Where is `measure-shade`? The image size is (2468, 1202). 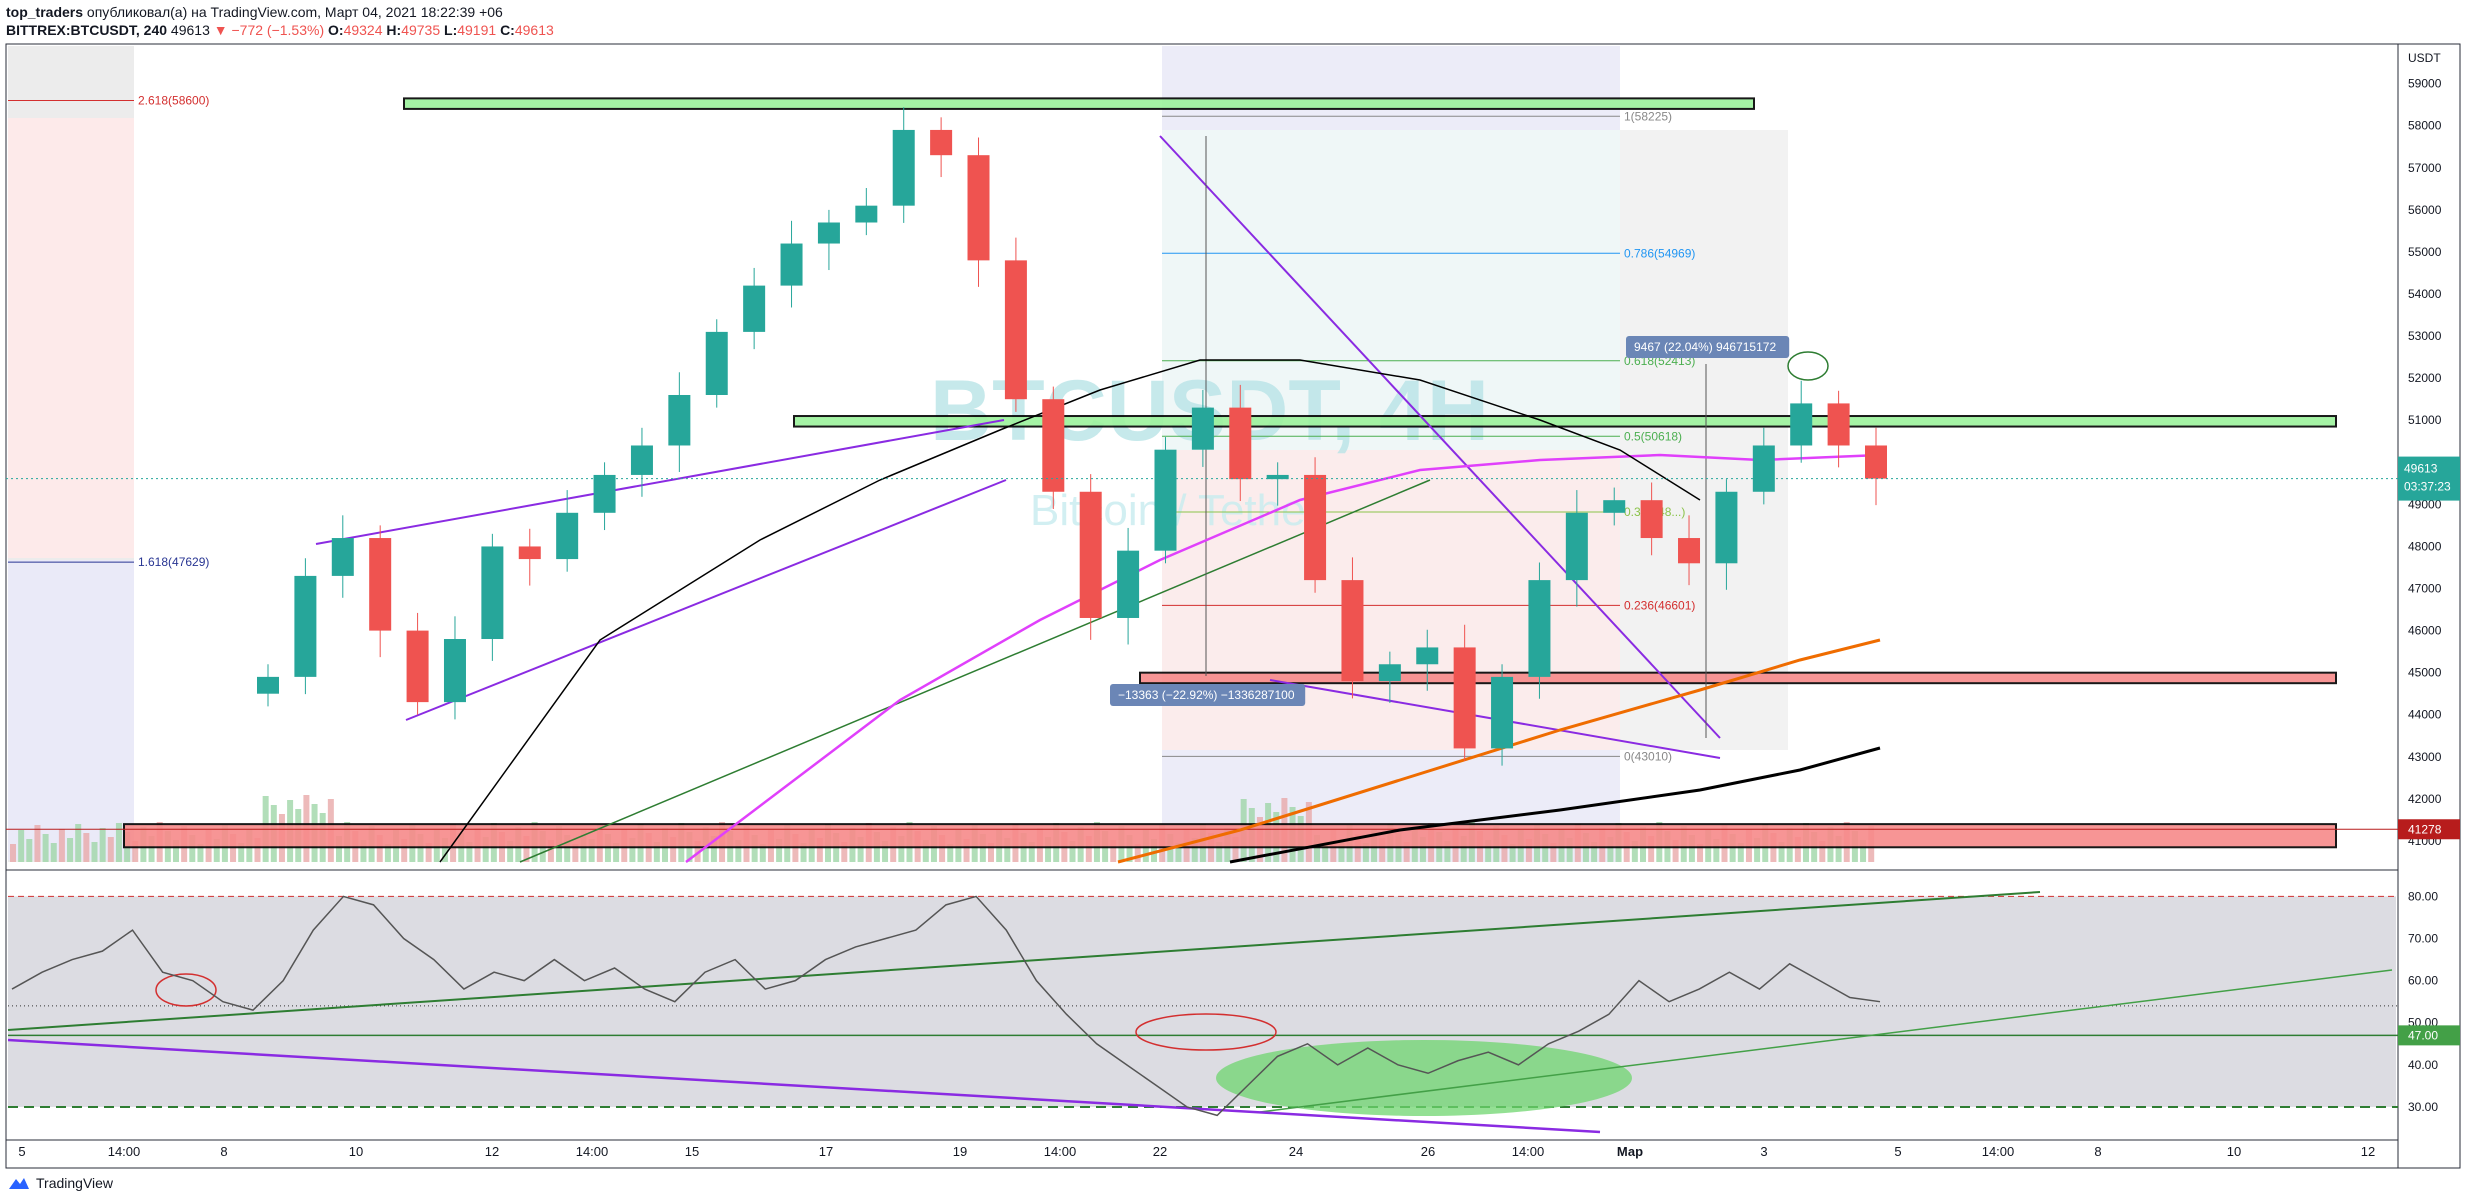
measure-shade is located at coordinates (1704, 440).